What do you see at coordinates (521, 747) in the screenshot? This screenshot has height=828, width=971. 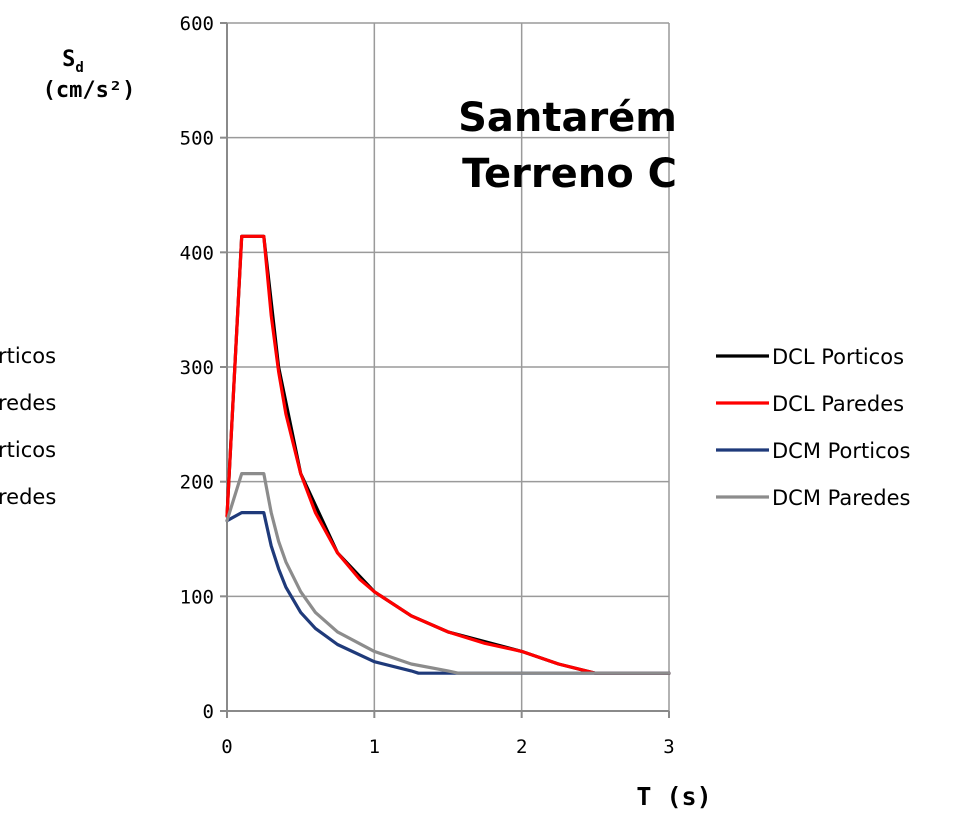 I see `x-tick-label-2: 2` at bounding box center [521, 747].